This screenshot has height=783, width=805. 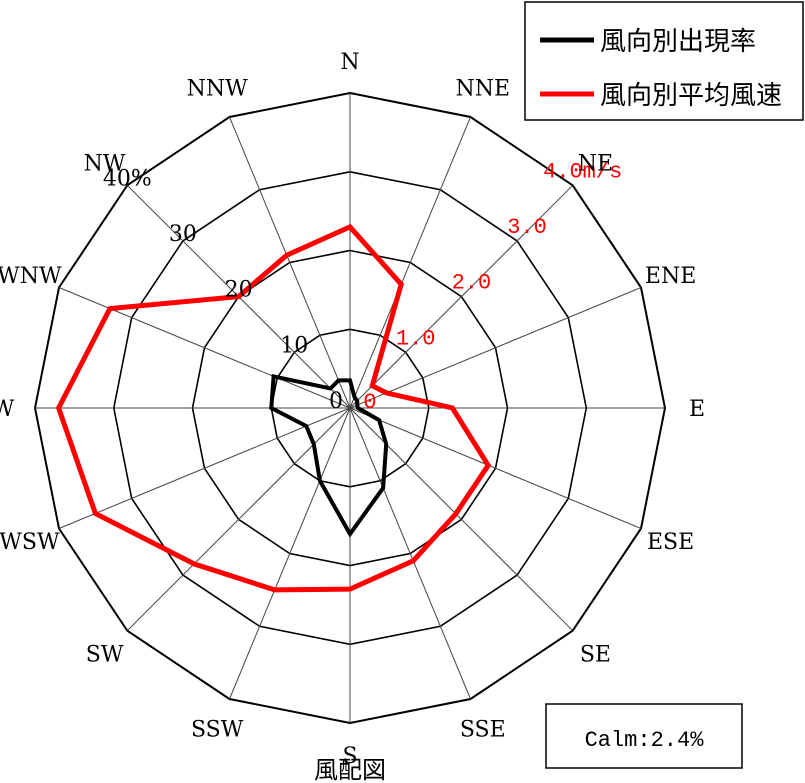 What do you see at coordinates (416, 338) in the screenshot?
I see `speed-tick-1: 1.0` at bounding box center [416, 338].